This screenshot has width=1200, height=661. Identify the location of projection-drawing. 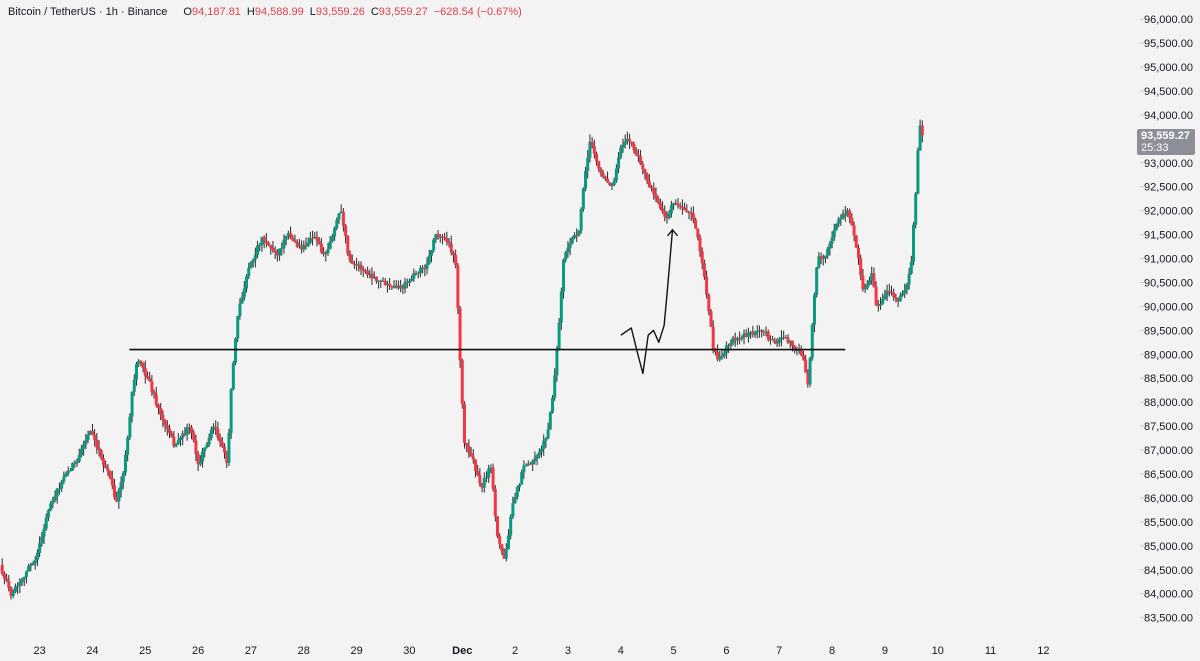
(647, 302).